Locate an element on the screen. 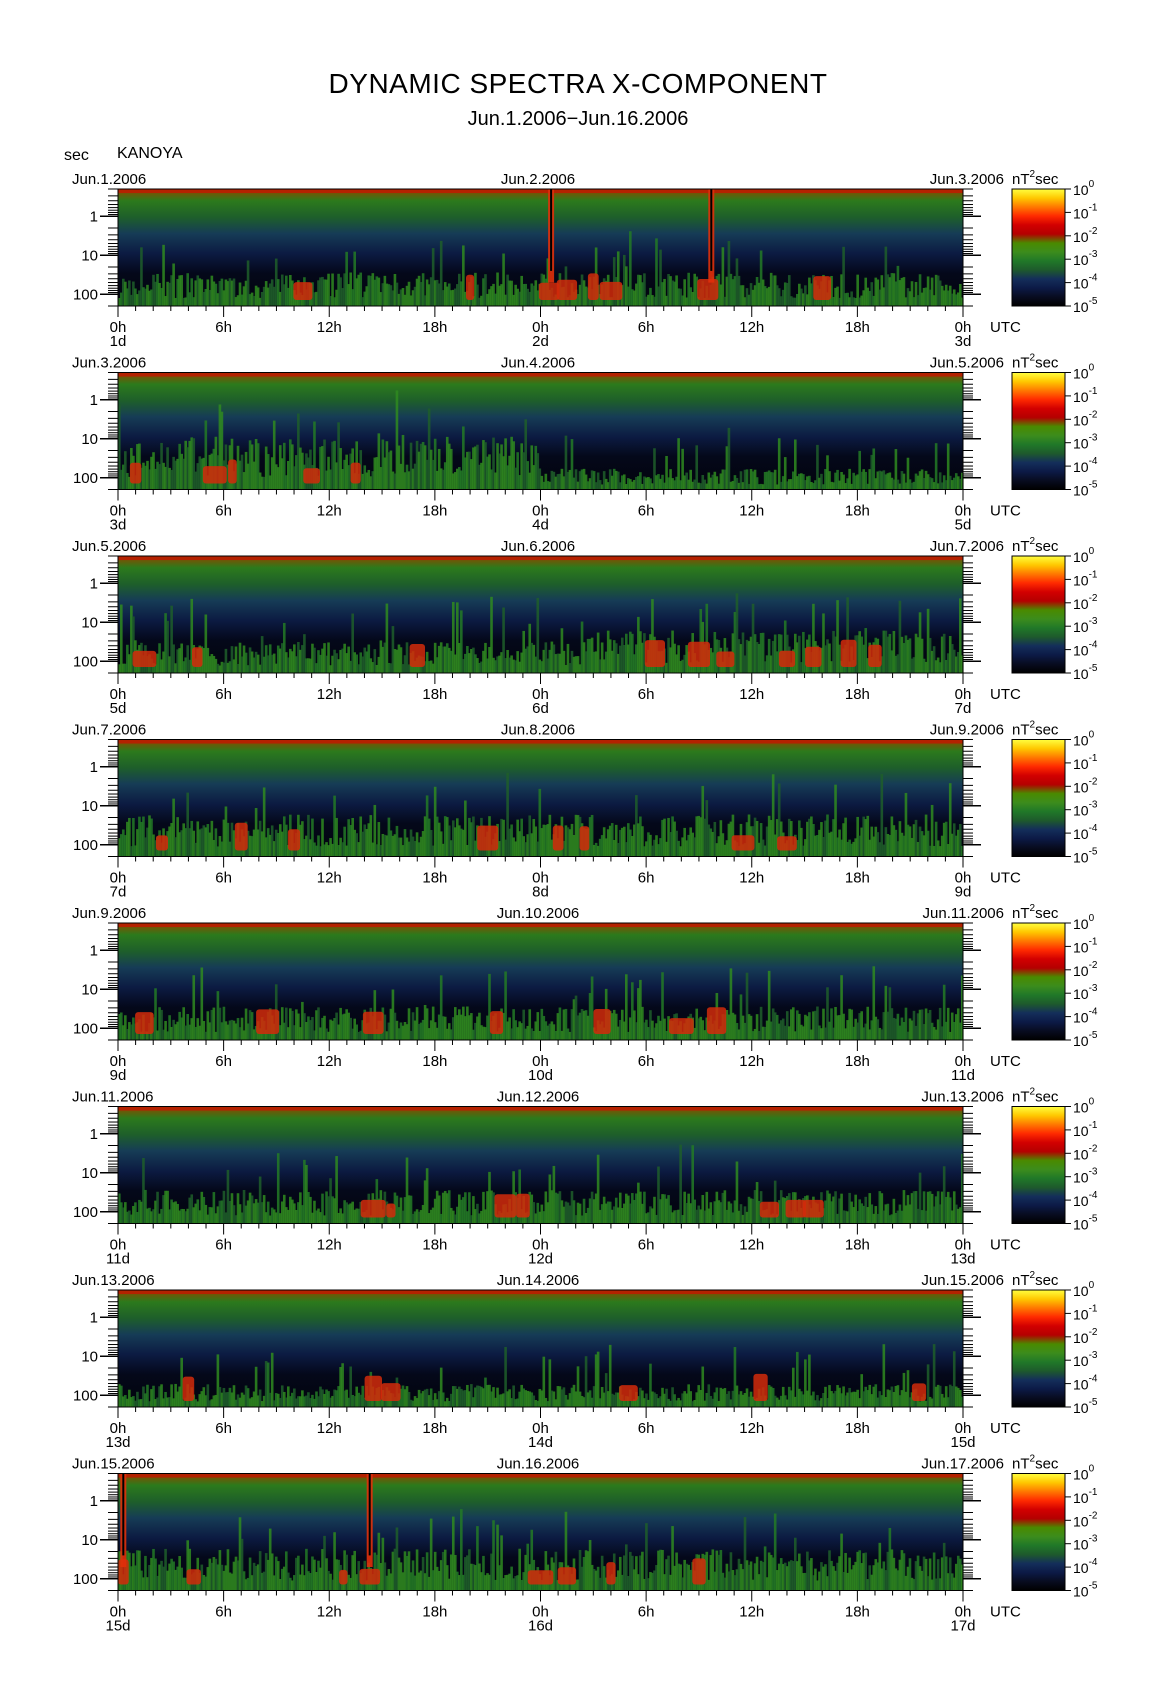  day-label: 13d is located at coordinates (117, 1442).